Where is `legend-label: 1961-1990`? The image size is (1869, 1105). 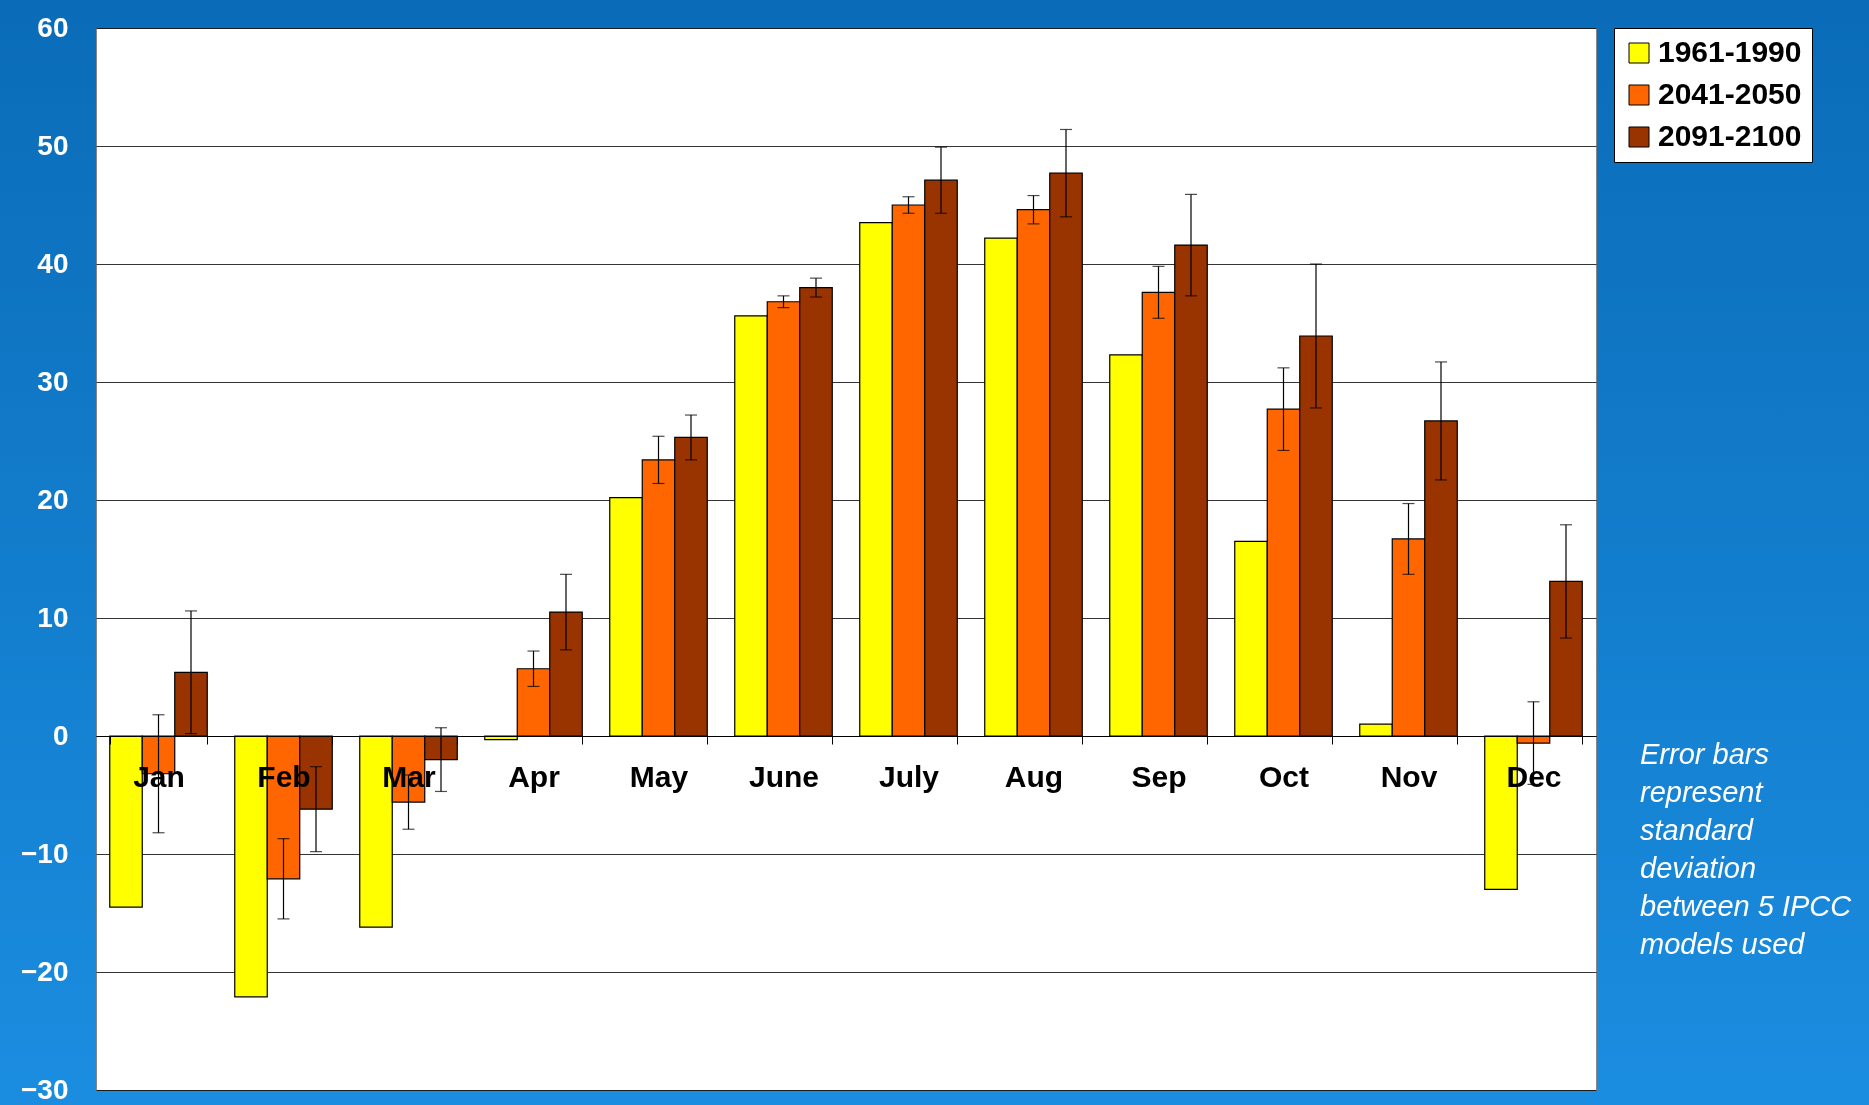 legend-label: 1961-1990 is located at coordinates (1730, 51).